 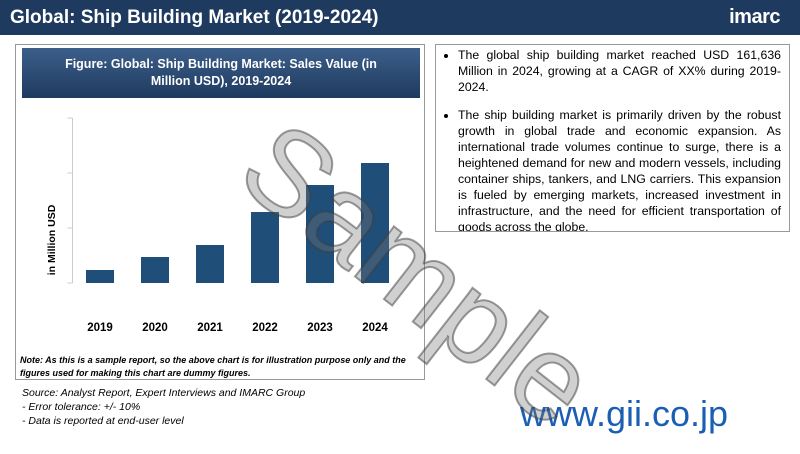 I want to click on x-tick-label: 2020, so click(x=155, y=328).